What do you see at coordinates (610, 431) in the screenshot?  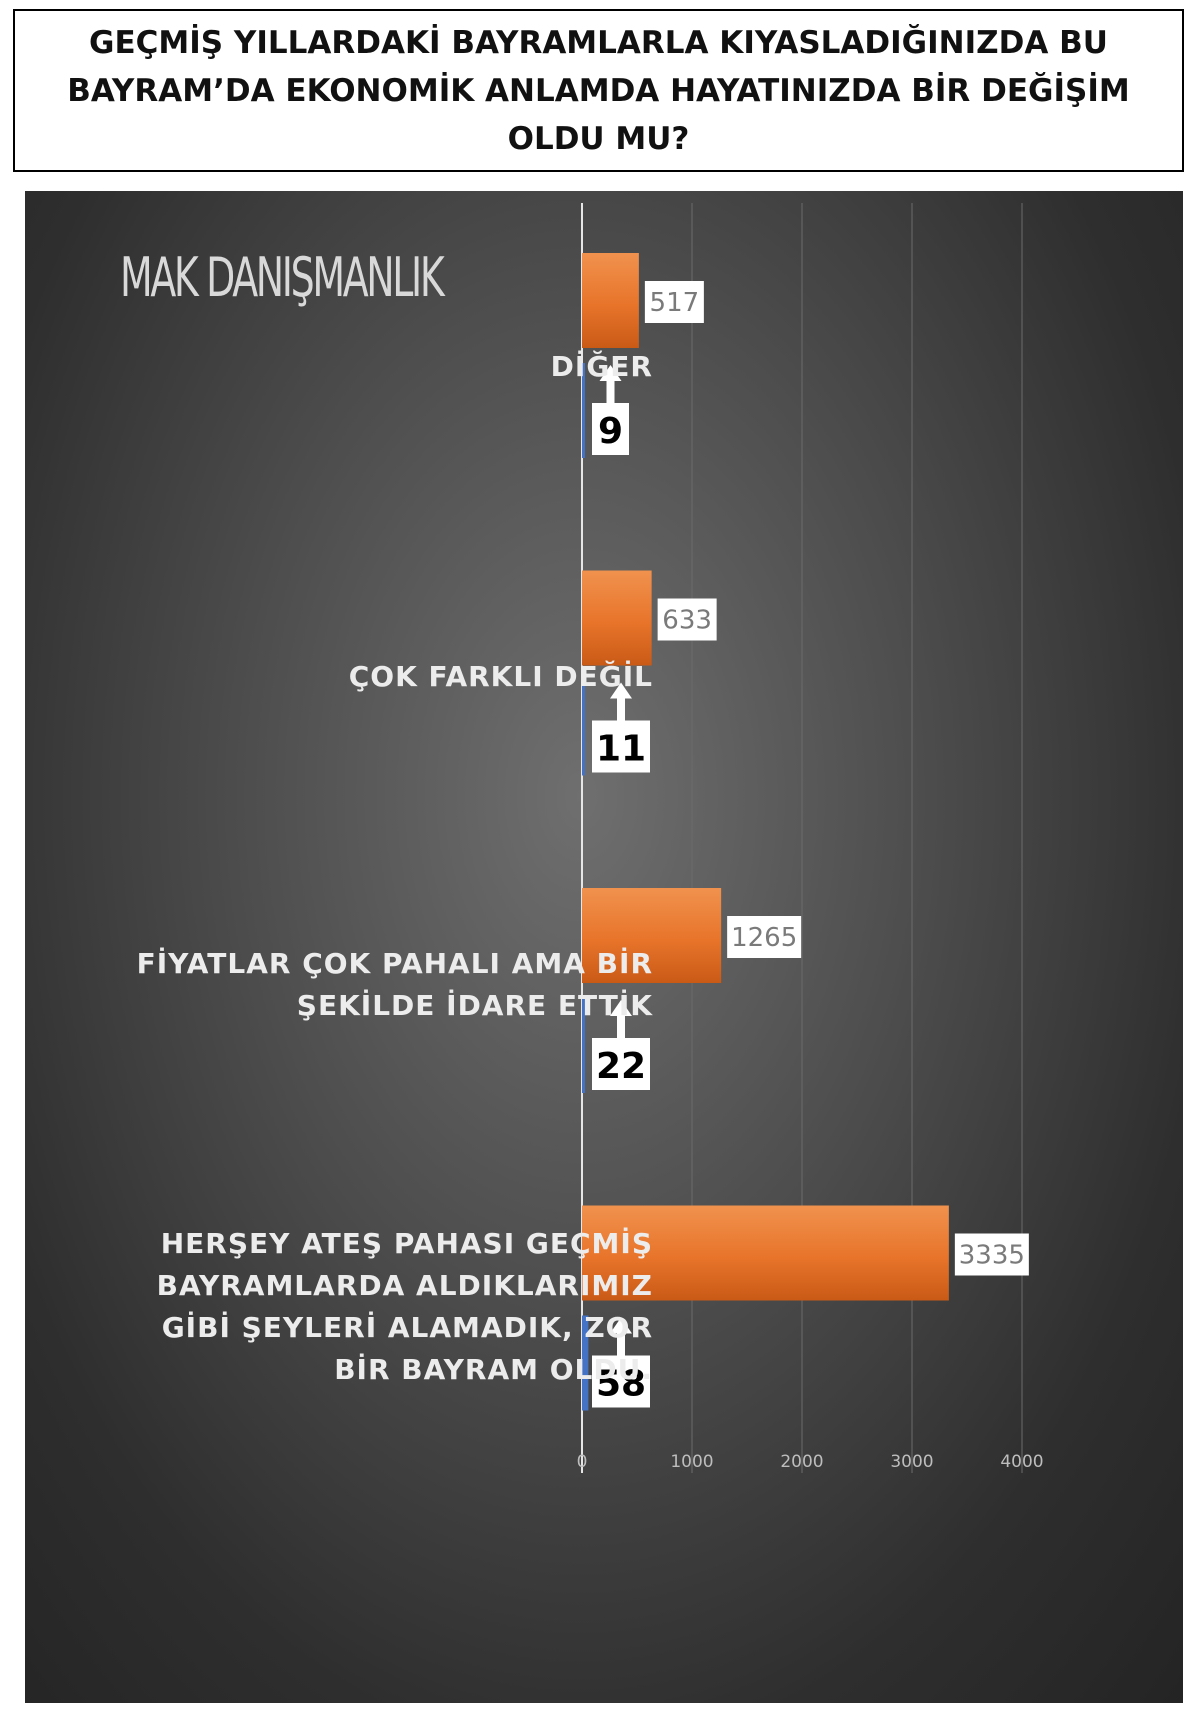 I see `value-label-secondary: 9` at bounding box center [610, 431].